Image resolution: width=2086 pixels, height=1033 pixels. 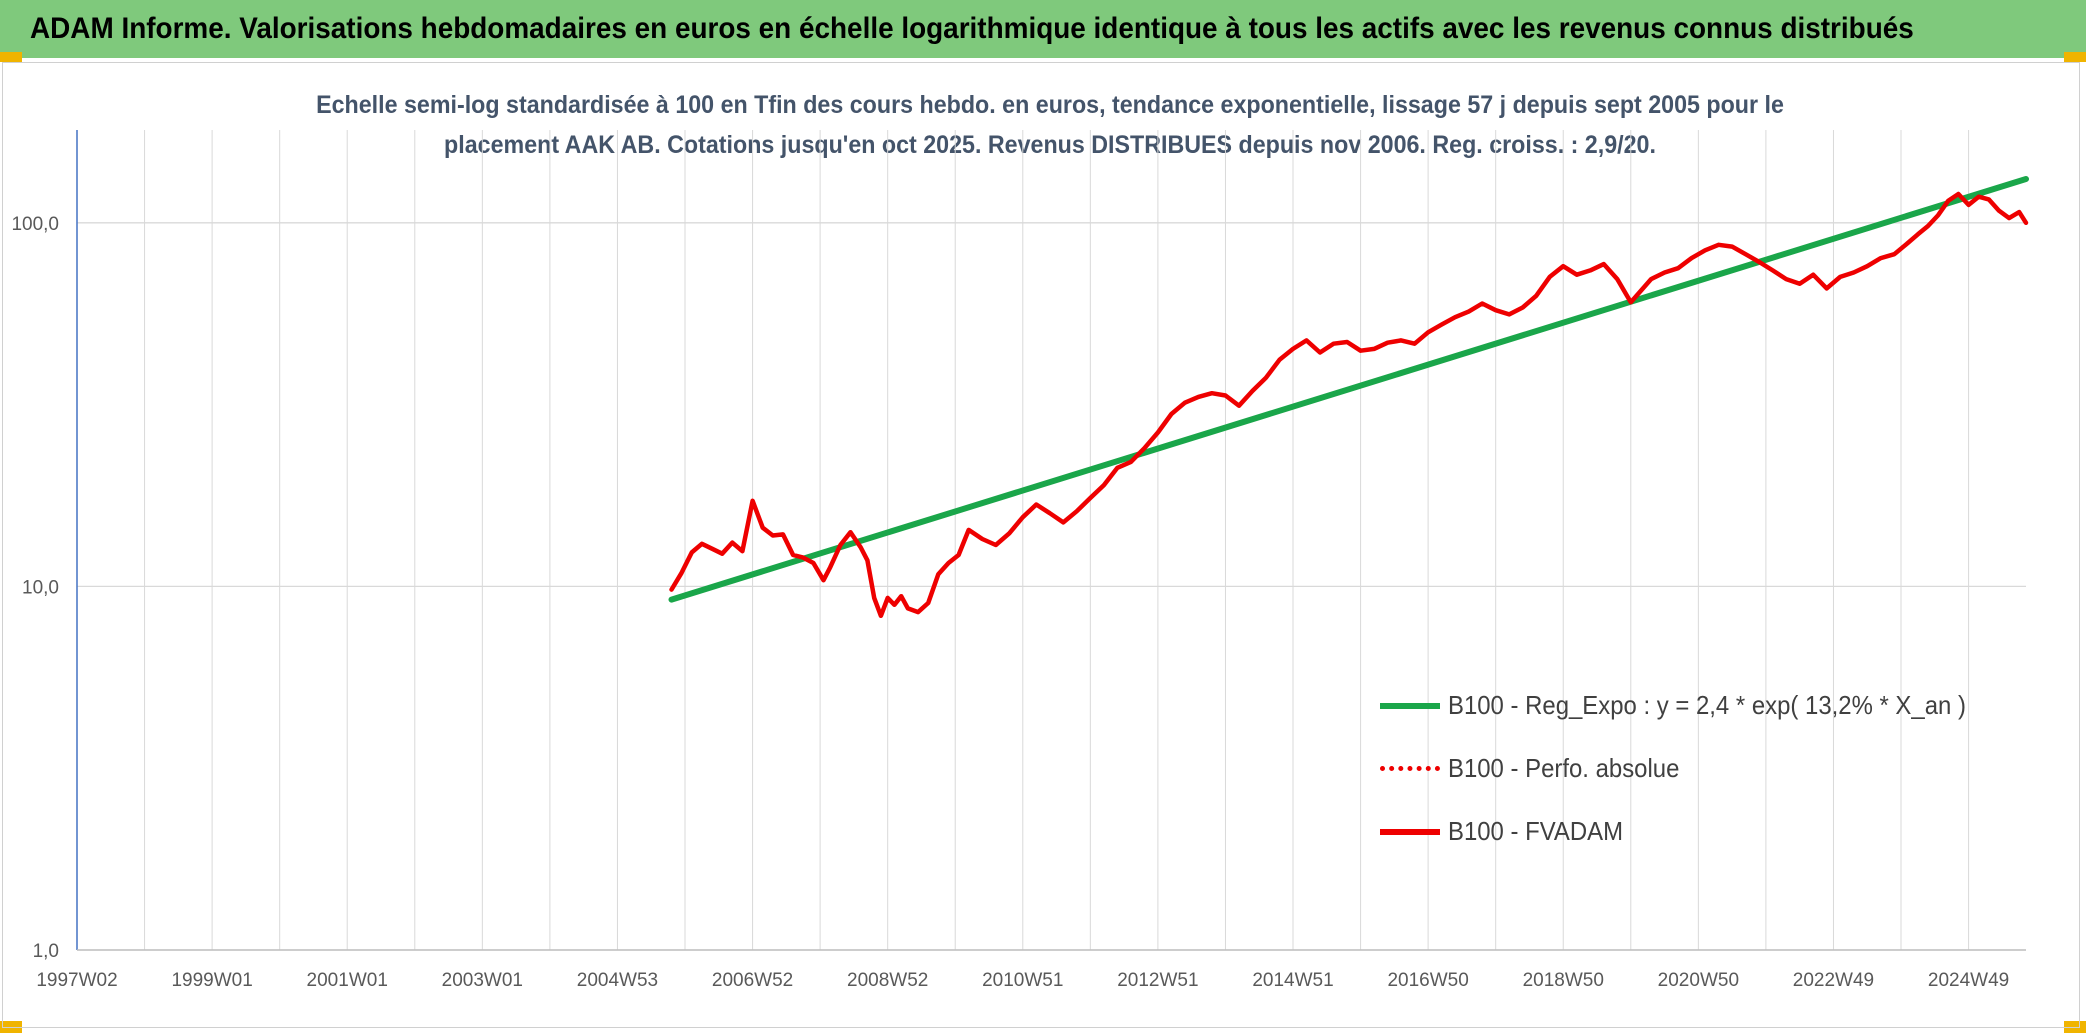 I want to click on x-tick-label: 2003W01, so click(x=482, y=980).